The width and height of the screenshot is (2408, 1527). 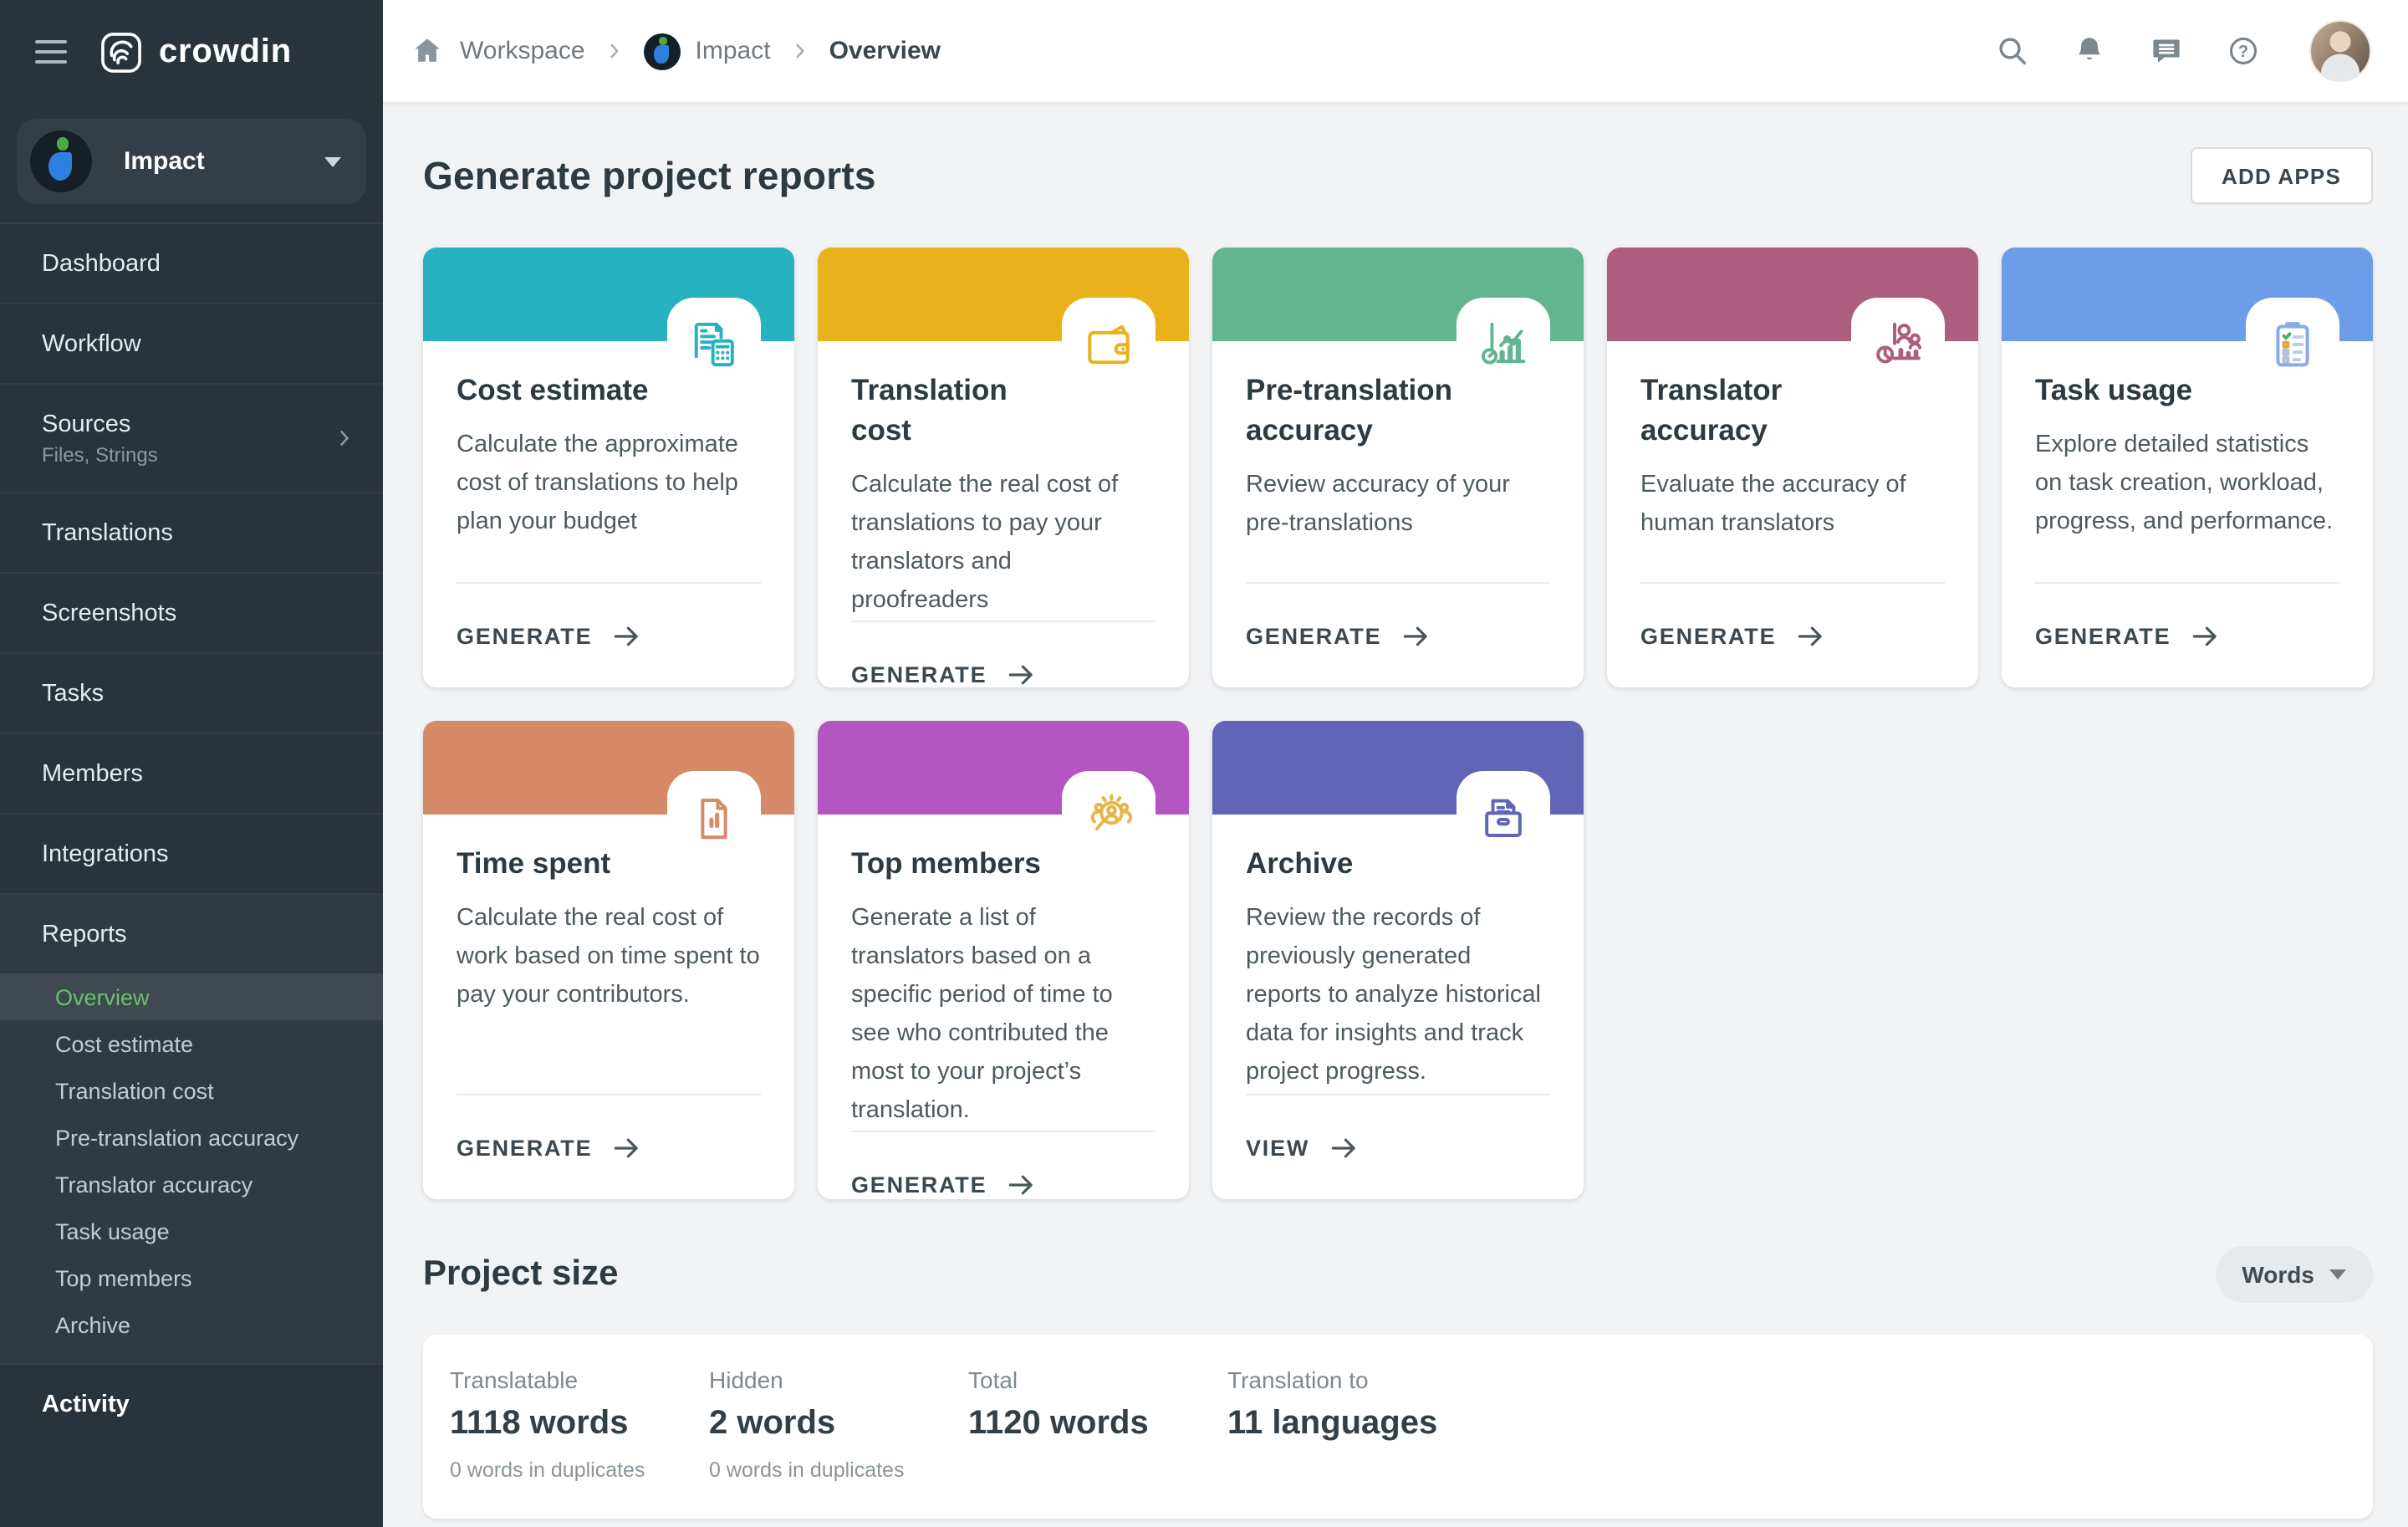 I want to click on help-icon: ?, so click(x=2243, y=51).